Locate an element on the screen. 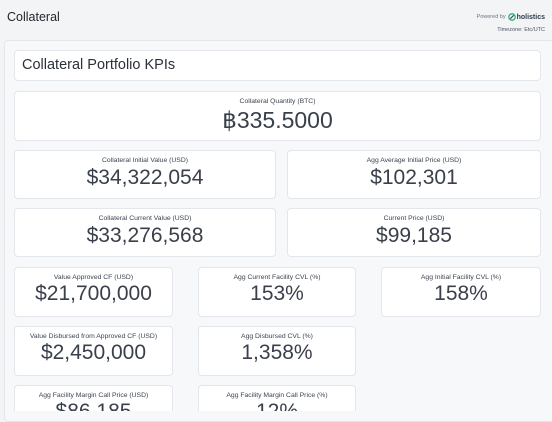  kpi-value: 153% is located at coordinates (277, 293).